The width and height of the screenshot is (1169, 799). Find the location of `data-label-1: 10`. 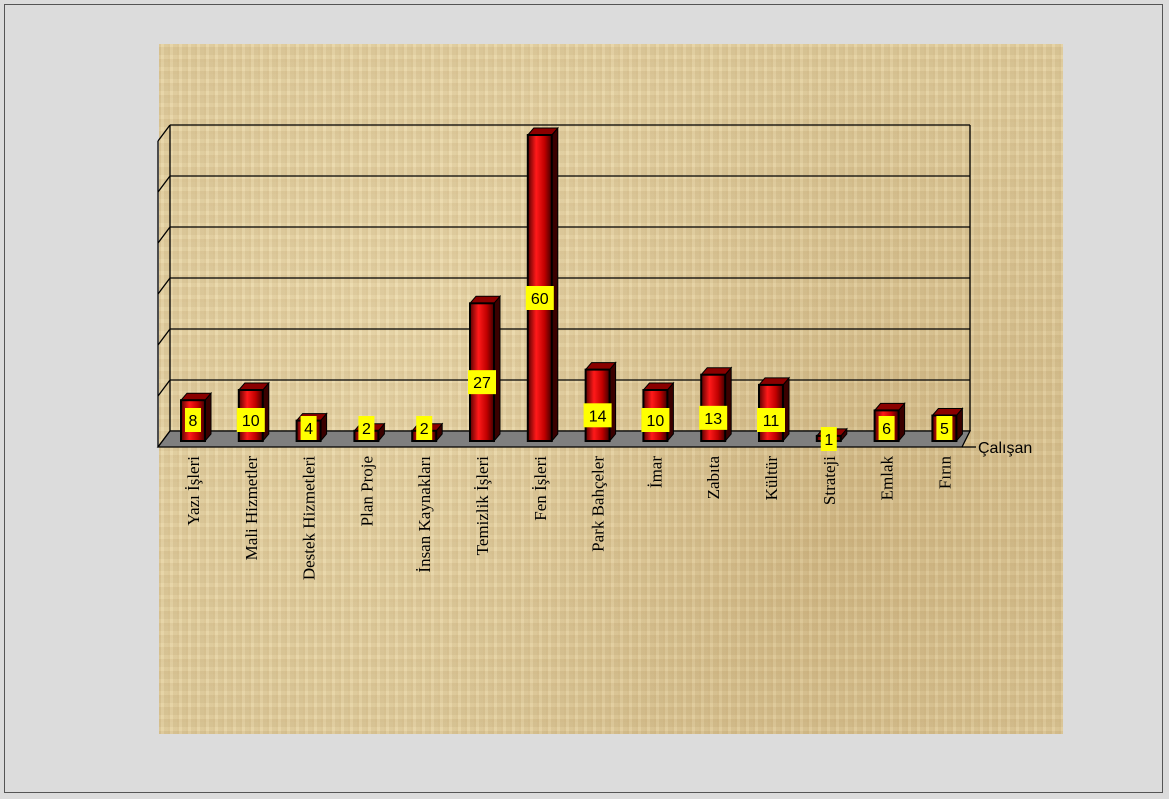

data-label-1: 10 is located at coordinates (251, 421).